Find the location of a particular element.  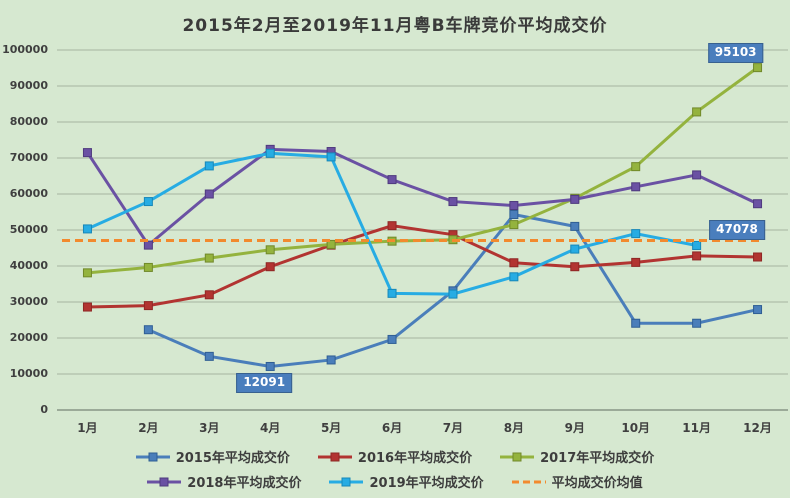

y-axis-label: 20000 is located at coordinates (28, 337).